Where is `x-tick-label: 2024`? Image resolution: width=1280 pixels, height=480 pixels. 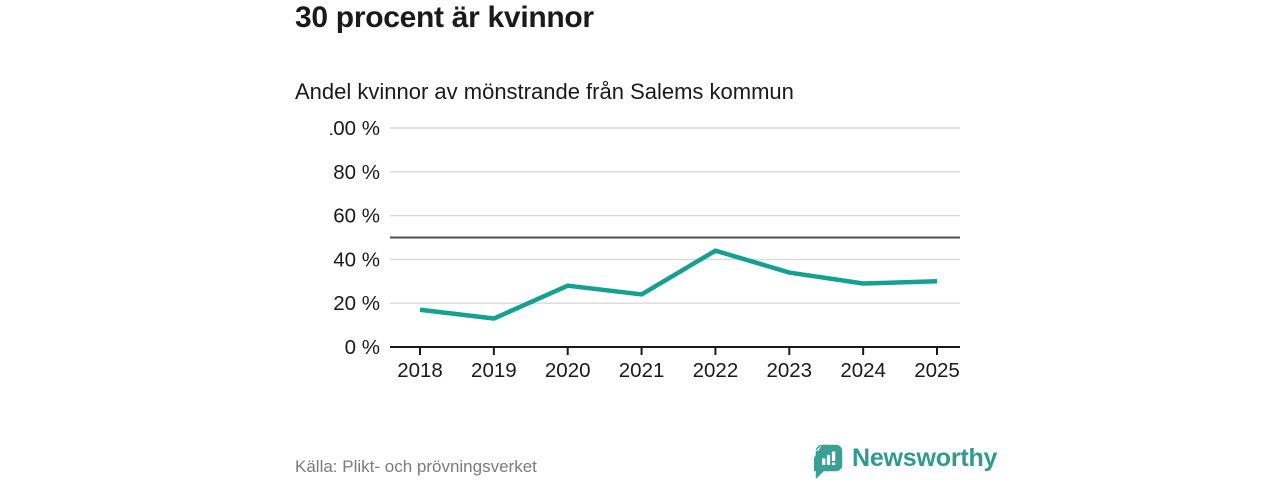
x-tick-label: 2024 is located at coordinates (863, 370).